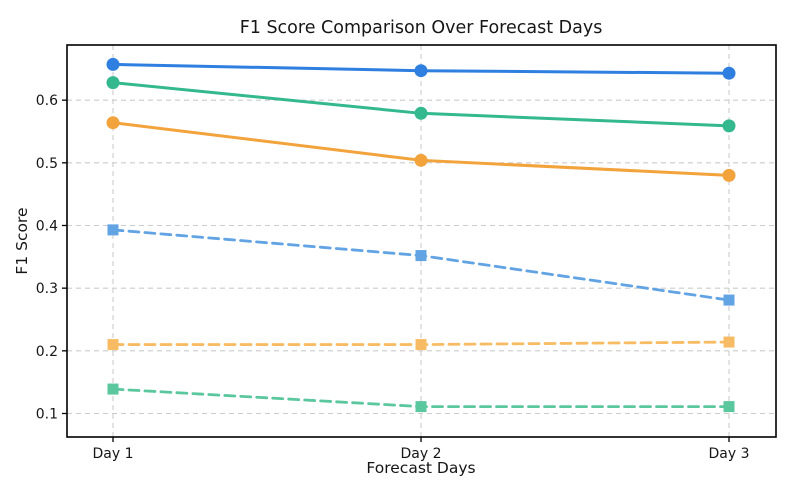 Image resolution: width=800 pixels, height=500 pixels. I want to click on y-tick-label: 0.1, so click(47, 414).